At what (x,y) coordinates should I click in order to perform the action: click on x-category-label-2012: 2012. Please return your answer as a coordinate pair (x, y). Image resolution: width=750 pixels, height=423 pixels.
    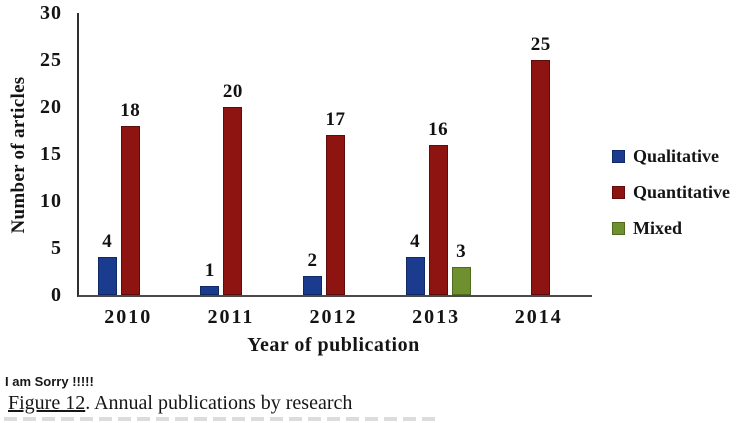
    Looking at the image, I should click on (333, 317).